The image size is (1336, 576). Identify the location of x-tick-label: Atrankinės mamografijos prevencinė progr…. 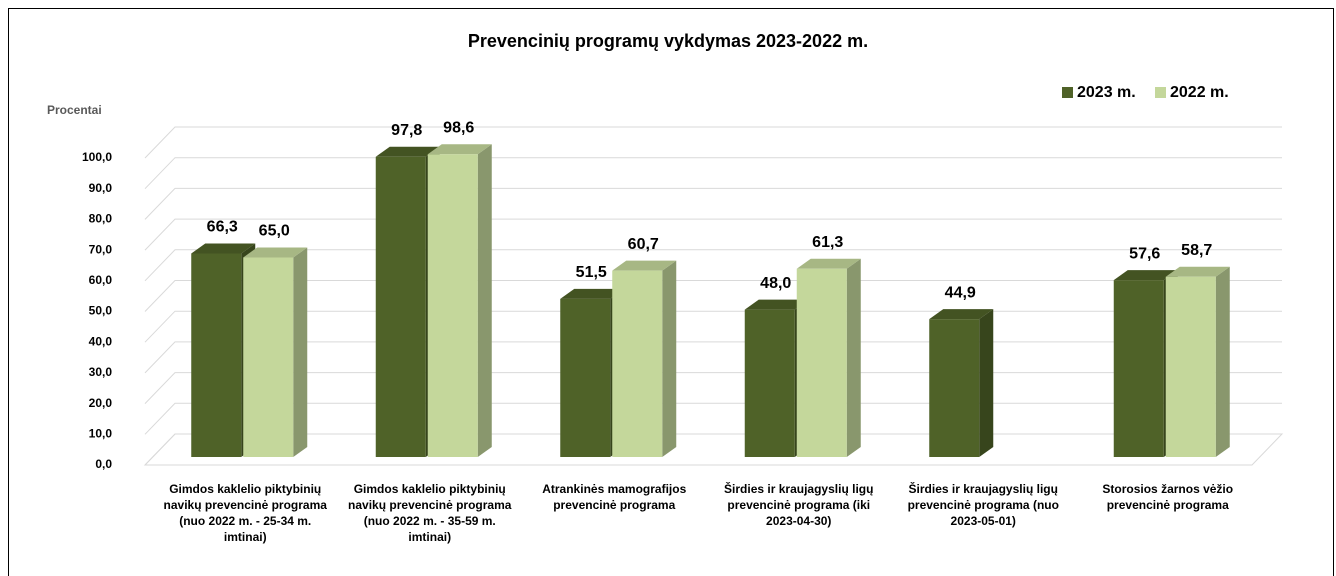
(614, 497).